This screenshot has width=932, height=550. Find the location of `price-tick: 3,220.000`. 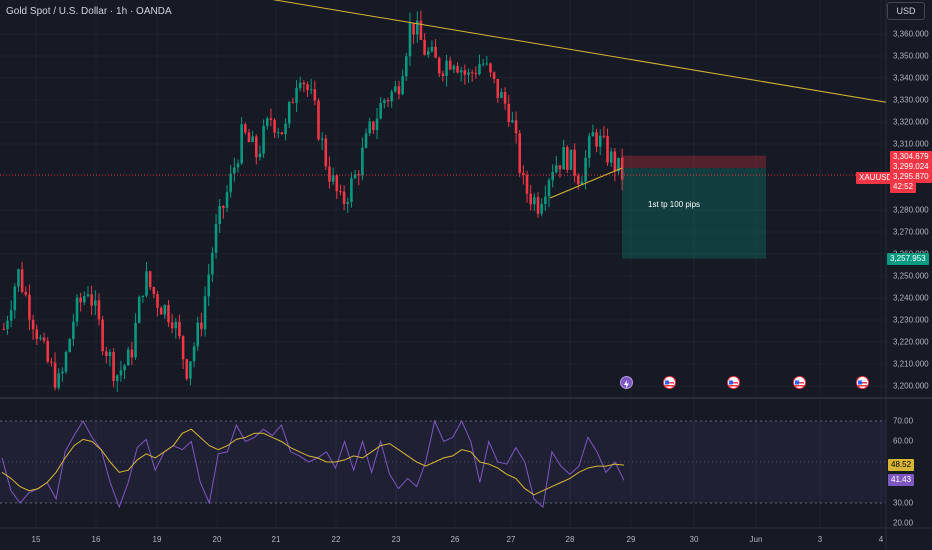

price-tick: 3,220.000 is located at coordinates (911, 342).